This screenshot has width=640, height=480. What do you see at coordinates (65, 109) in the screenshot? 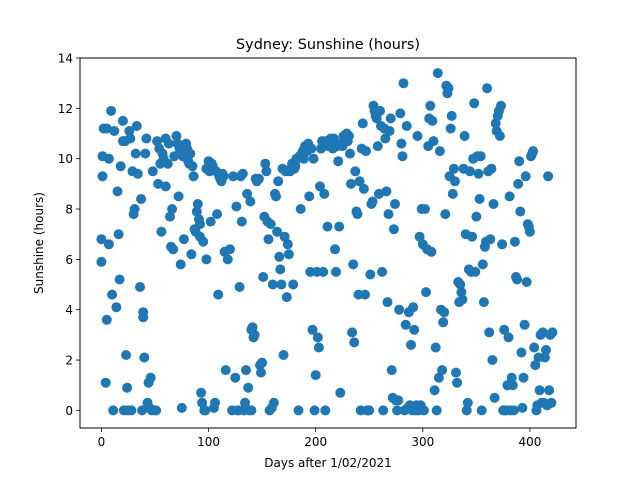
I see `y-tick-label: 12` at bounding box center [65, 109].